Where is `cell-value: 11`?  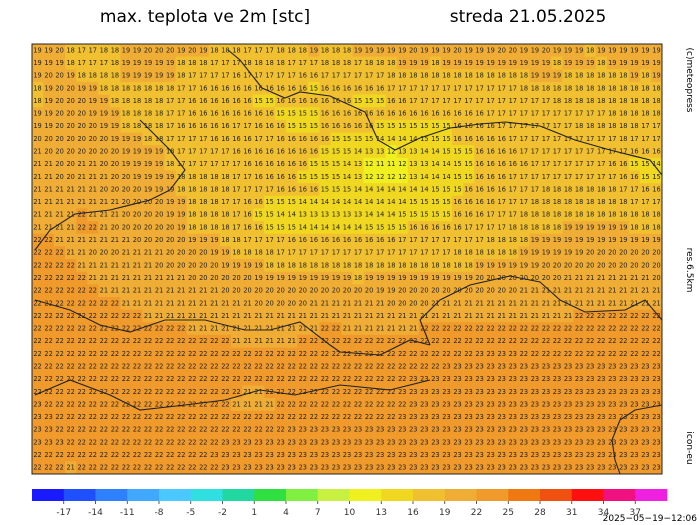
cell-value: 11 is located at coordinates (391, 164).